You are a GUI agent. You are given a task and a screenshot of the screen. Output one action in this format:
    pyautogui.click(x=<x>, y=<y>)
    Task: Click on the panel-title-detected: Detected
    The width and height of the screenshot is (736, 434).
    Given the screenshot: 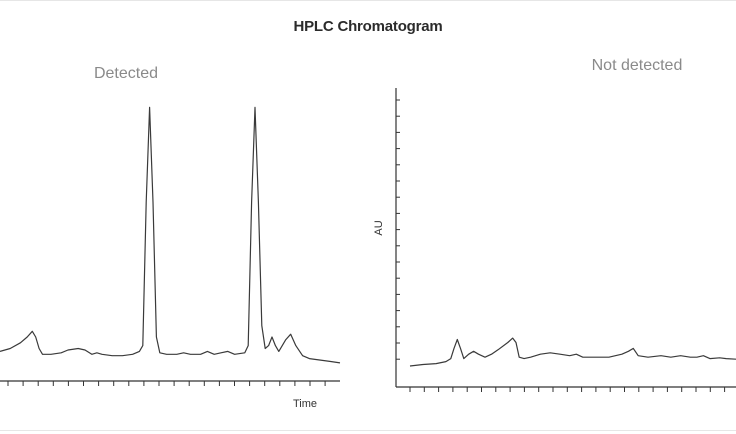 What is the action you would take?
    pyautogui.click(x=126, y=73)
    